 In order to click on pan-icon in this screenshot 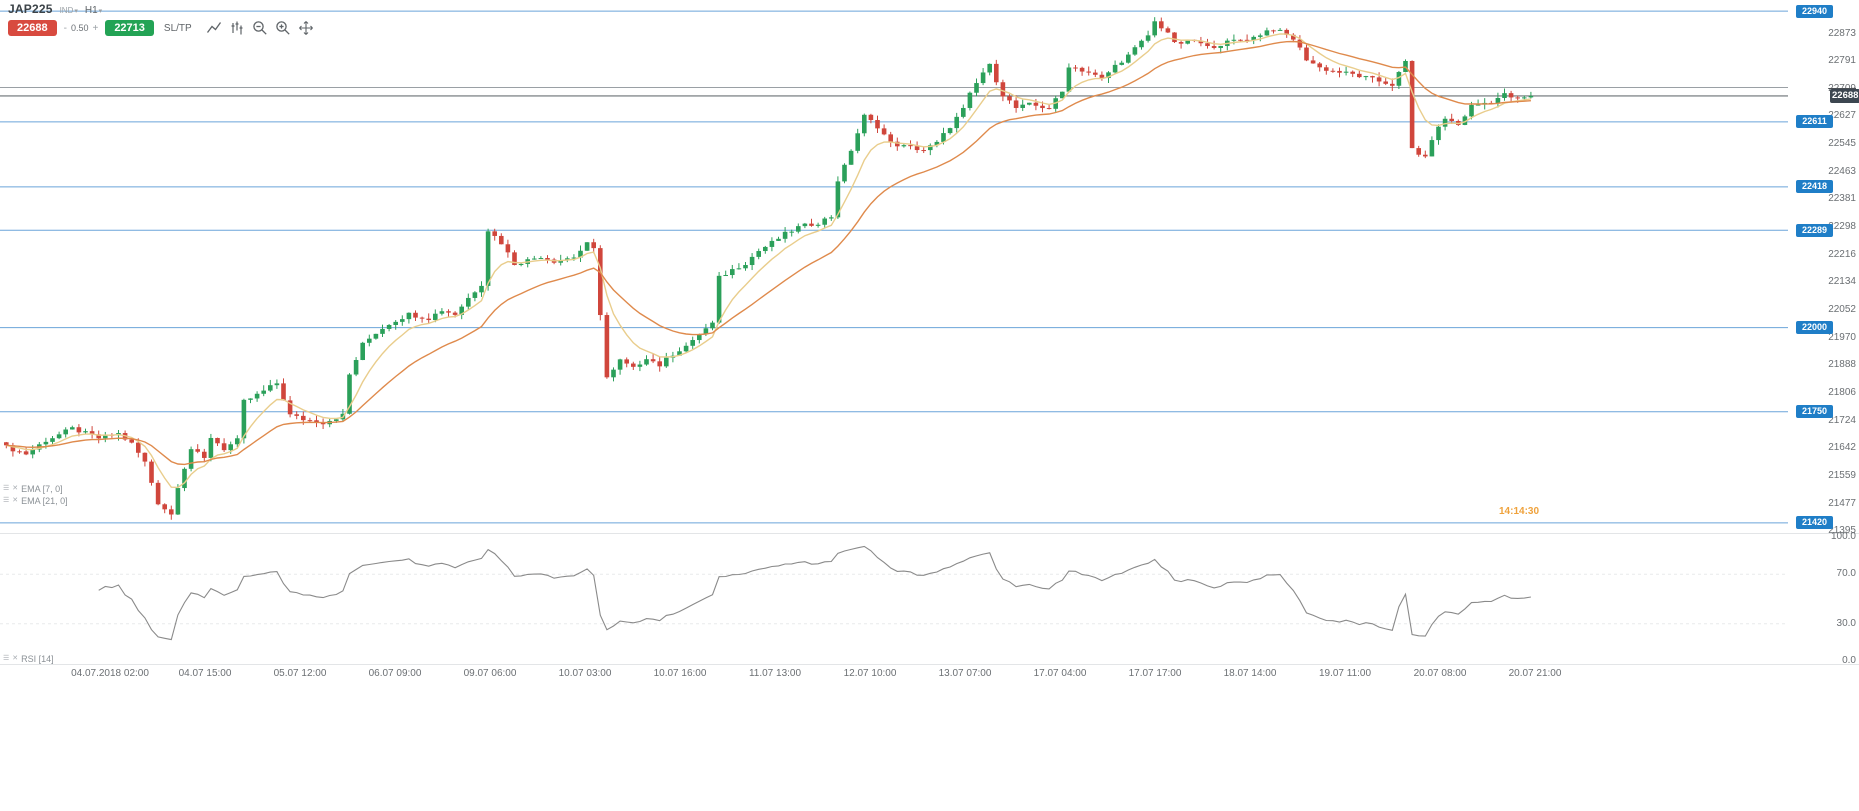, I will do `click(306, 28)`.